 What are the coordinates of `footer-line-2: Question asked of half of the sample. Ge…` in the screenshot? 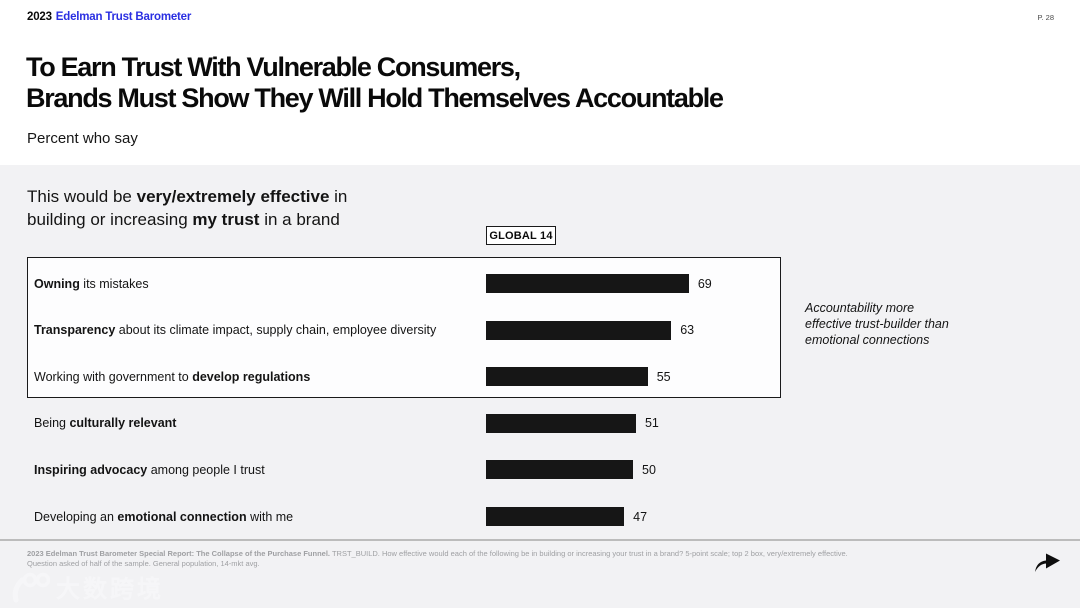 It's located at (143, 563).